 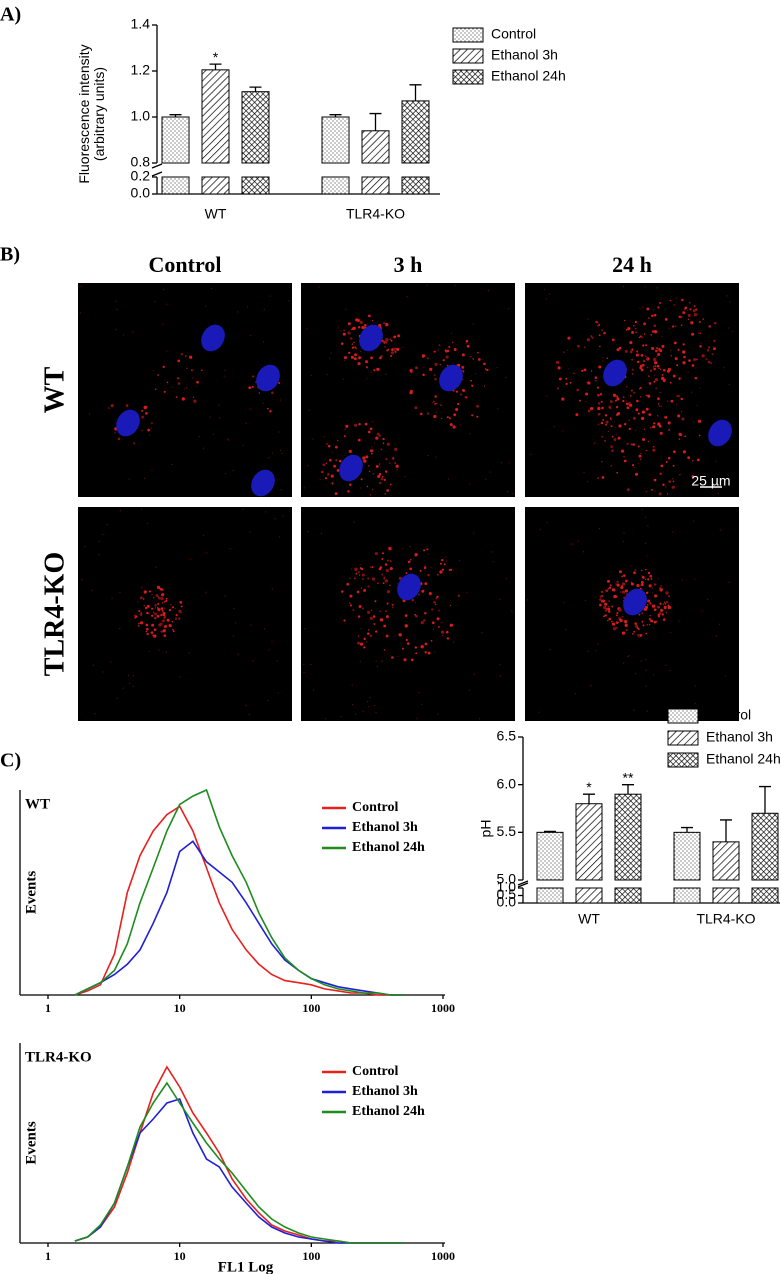 I want to click on y-tick-label: 0.0, so click(x=507, y=902).